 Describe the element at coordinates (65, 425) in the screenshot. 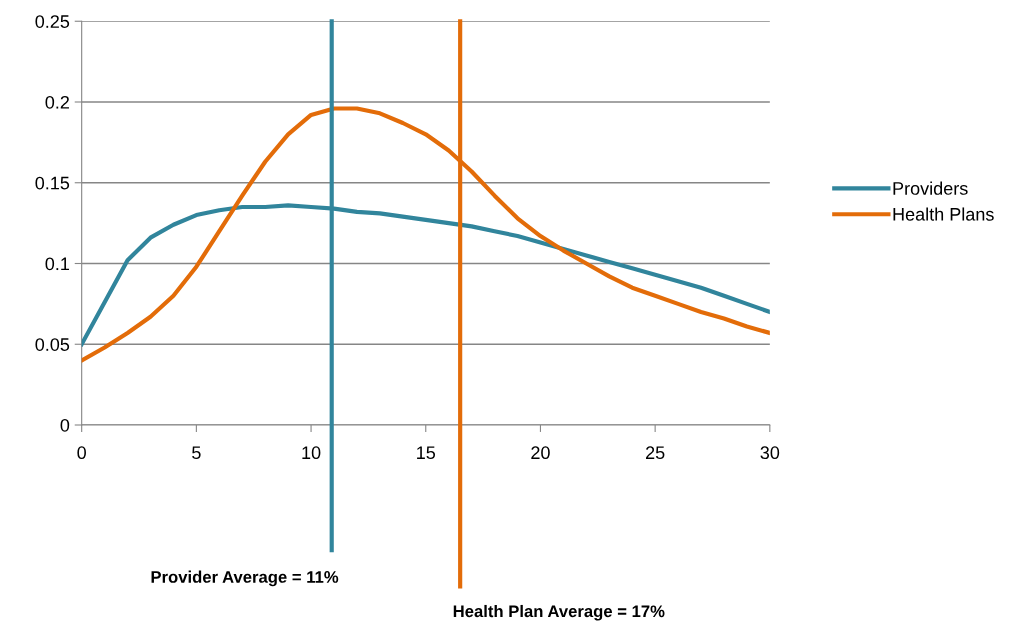

I see `y-tick-label: 0` at that location.